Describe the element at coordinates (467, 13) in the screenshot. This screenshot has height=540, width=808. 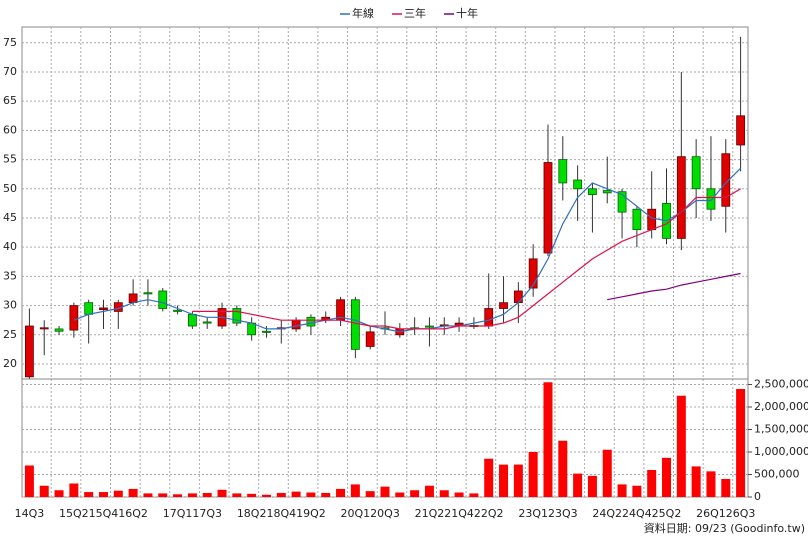
I see `legend-label: 十年` at that location.